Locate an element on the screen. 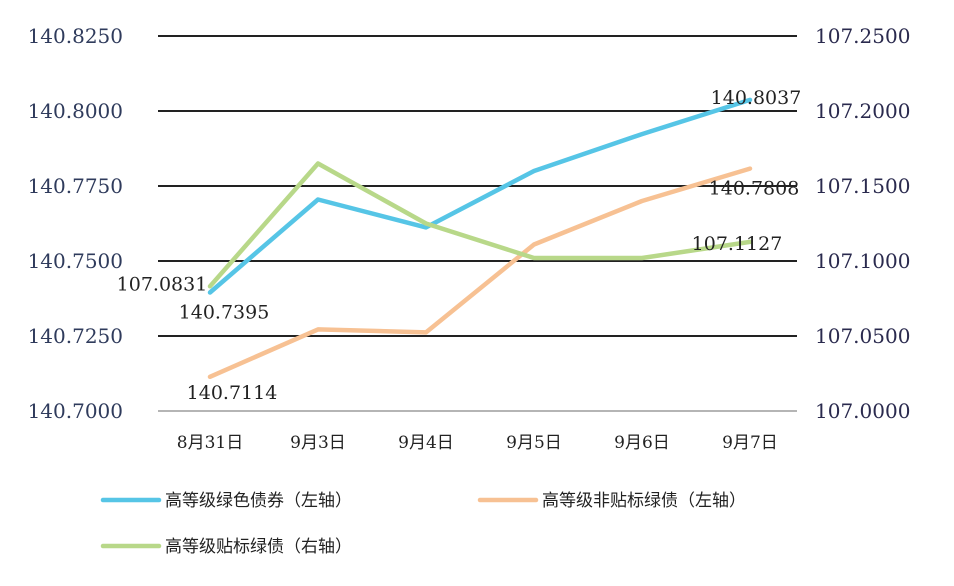  left-tick-label: 140.8000 is located at coordinates (75, 111).